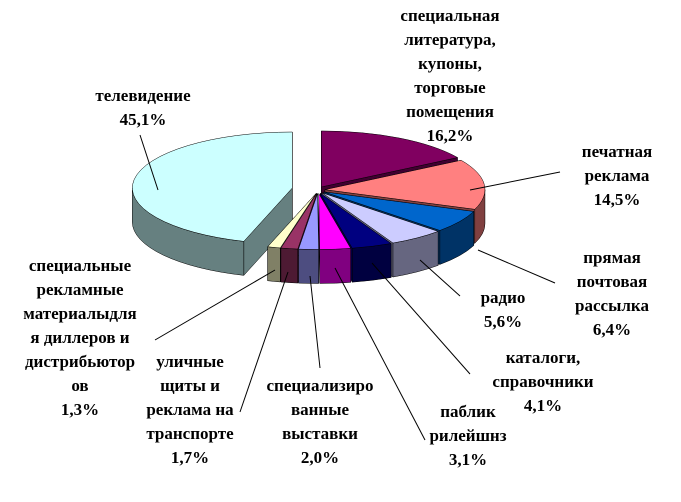 Image resolution: width=681 pixels, height=502 pixels. Describe the element at coordinates (143, 95) in the screenshot. I see `category-label: телевидение` at that location.